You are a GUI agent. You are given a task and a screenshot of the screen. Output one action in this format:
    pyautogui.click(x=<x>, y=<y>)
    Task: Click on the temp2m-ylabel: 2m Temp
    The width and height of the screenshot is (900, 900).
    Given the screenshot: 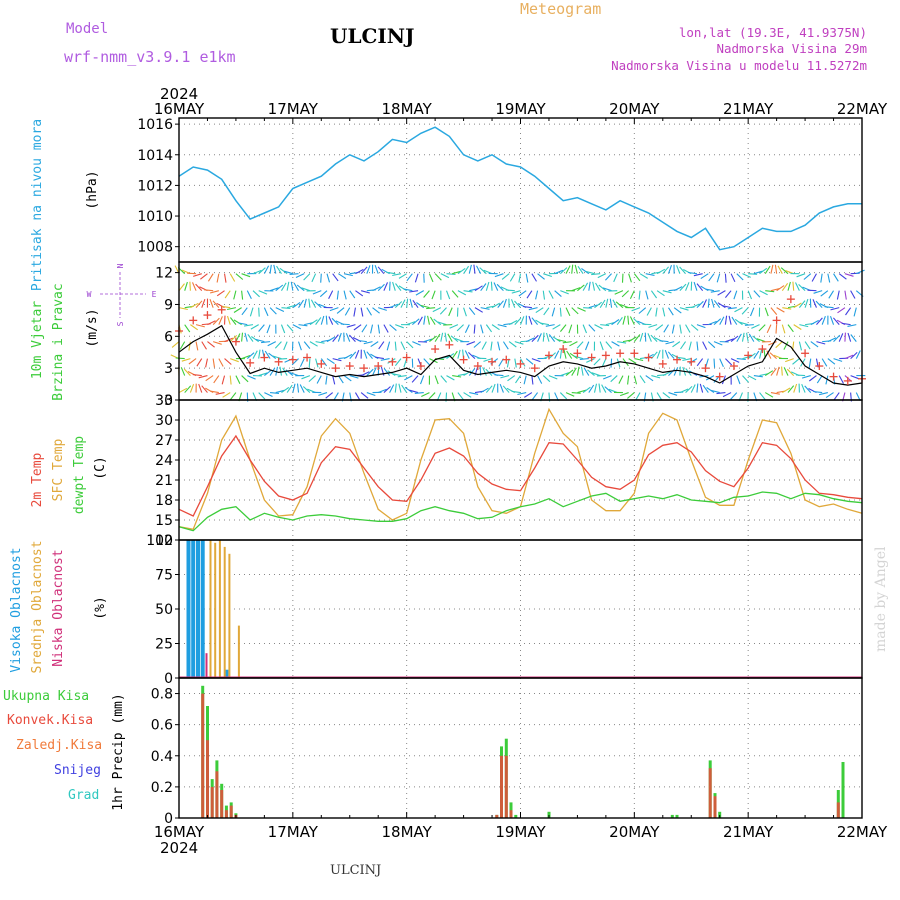 What is the action you would take?
    pyautogui.click(x=37, y=479)
    